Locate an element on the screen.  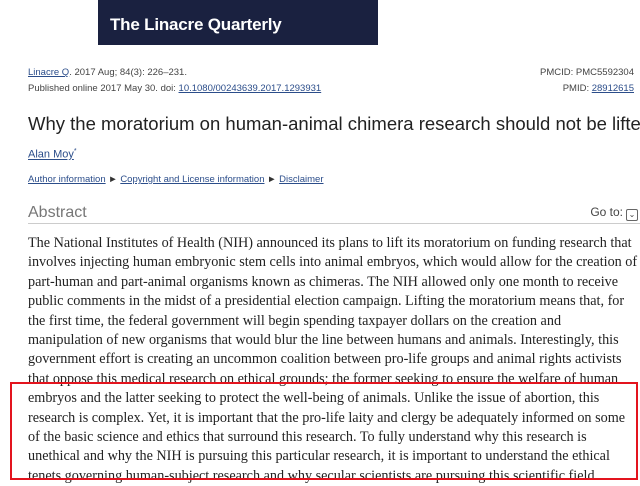
pmid-line: PMID: 28912615 is located at coordinates (598, 88).